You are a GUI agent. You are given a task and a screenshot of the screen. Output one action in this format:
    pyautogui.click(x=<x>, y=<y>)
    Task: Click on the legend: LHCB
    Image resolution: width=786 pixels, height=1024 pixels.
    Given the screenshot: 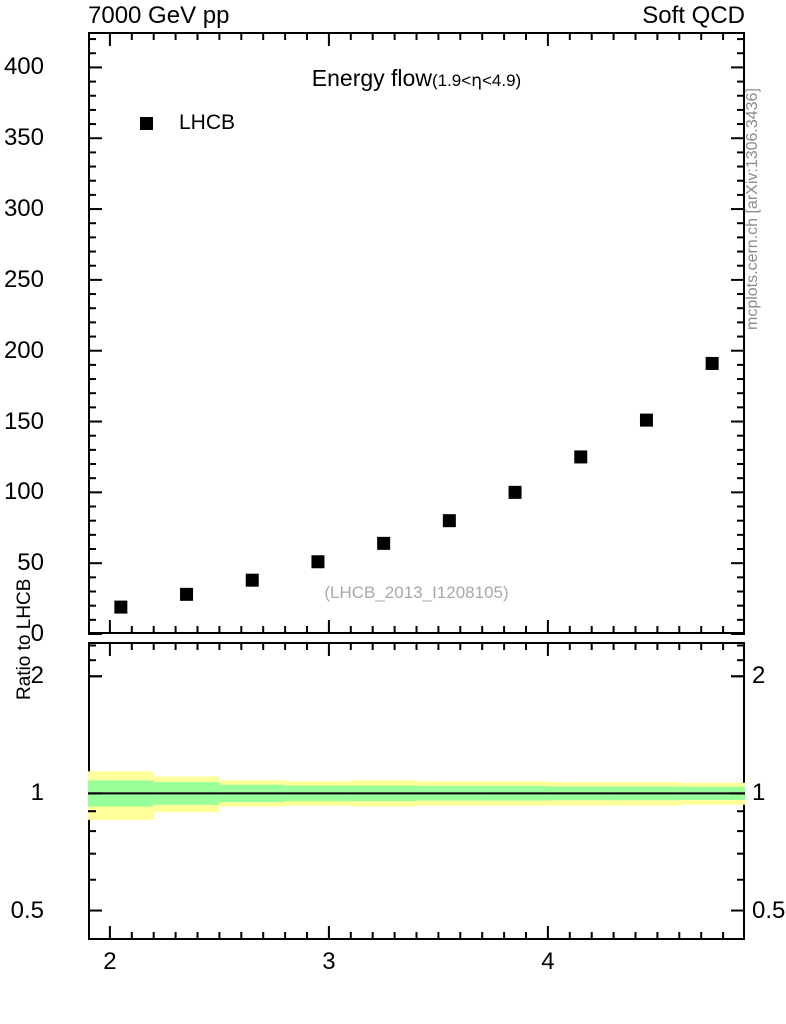 What is the action you would take?
    pyautogui.click(x=187, y=123)
    